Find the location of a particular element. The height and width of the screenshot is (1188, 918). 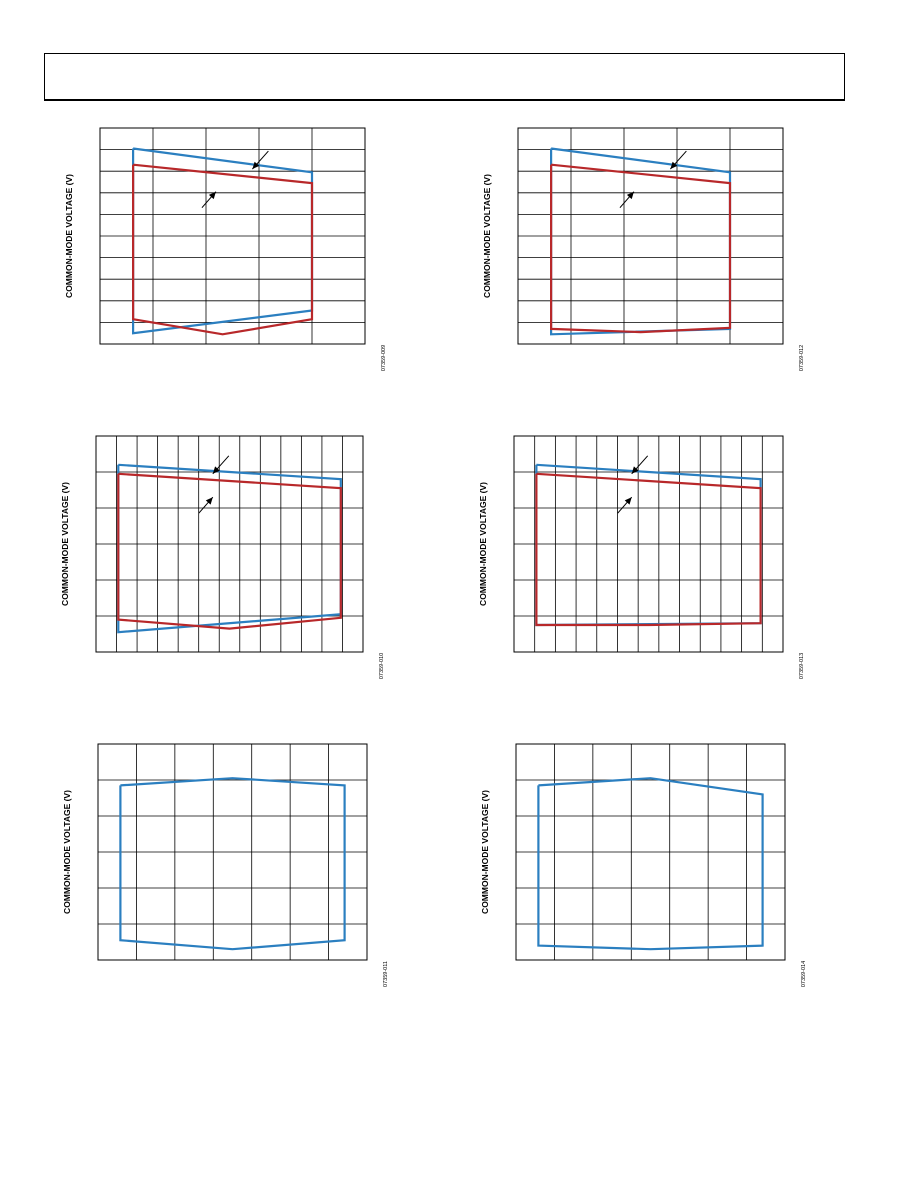

figure-code: 07359-010 is located at coordinates (382, 666).